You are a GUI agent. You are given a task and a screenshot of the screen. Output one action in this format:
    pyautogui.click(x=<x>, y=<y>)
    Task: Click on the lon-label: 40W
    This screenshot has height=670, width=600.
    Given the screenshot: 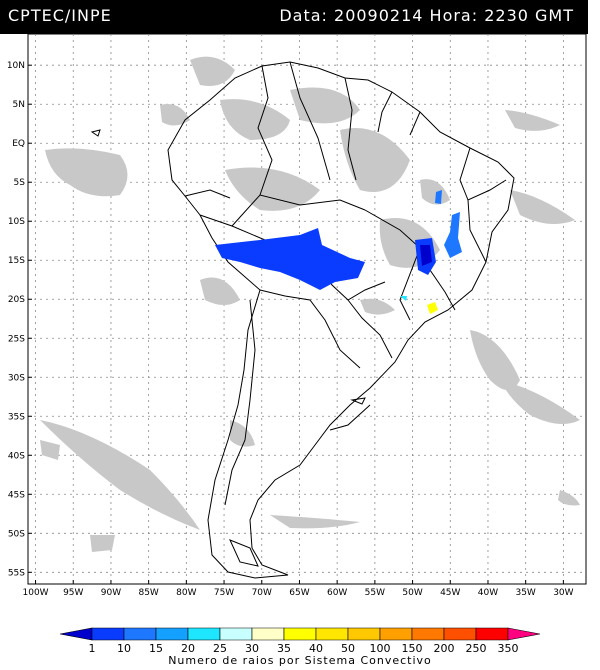 What is the action you would take?
    pyautogui.click(x=488, y=593)
    